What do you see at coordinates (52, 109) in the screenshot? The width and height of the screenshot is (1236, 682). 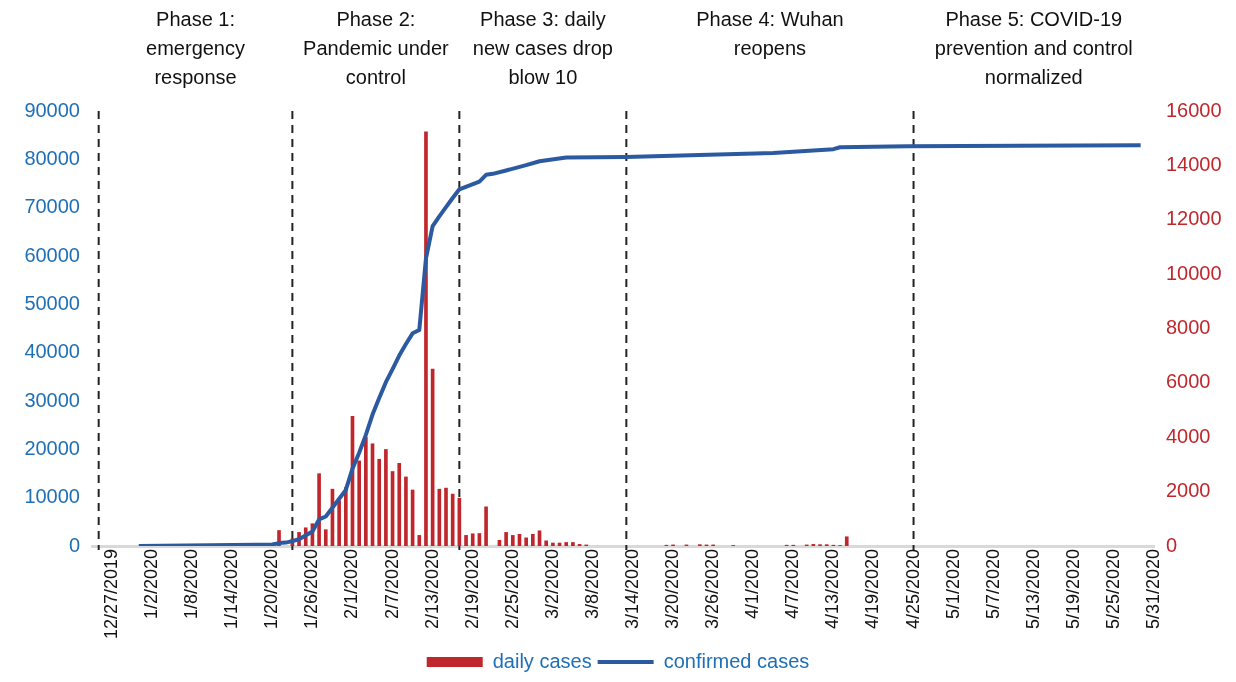 I see `y-tick-label: 90000` at bounding box center [52, 109].